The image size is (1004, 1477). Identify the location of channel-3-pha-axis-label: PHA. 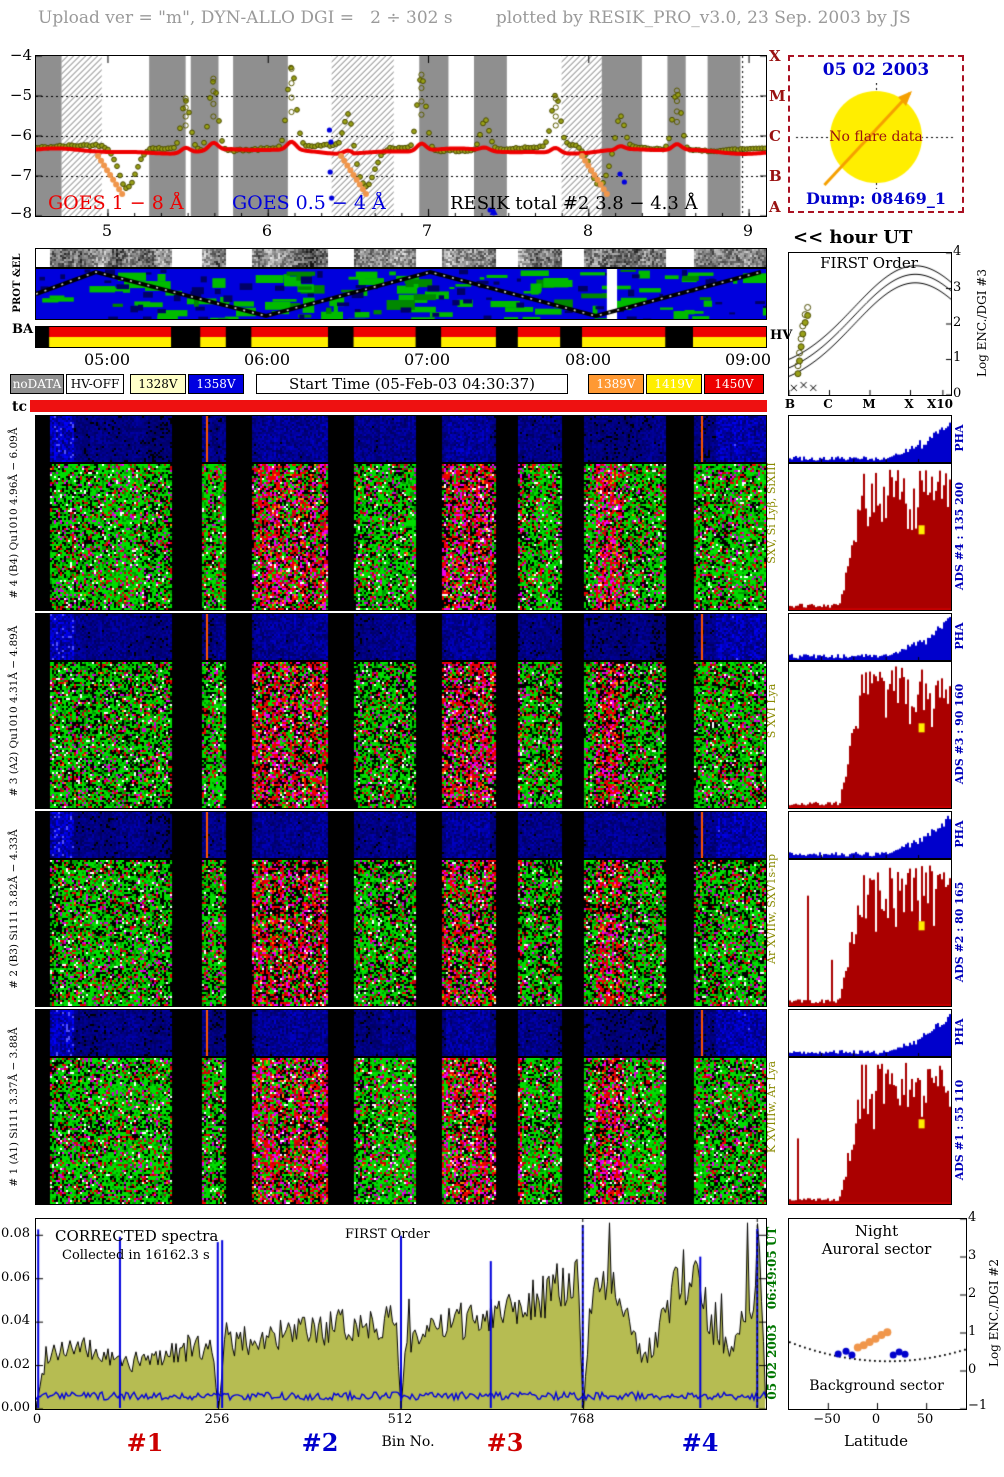
(959, 636).